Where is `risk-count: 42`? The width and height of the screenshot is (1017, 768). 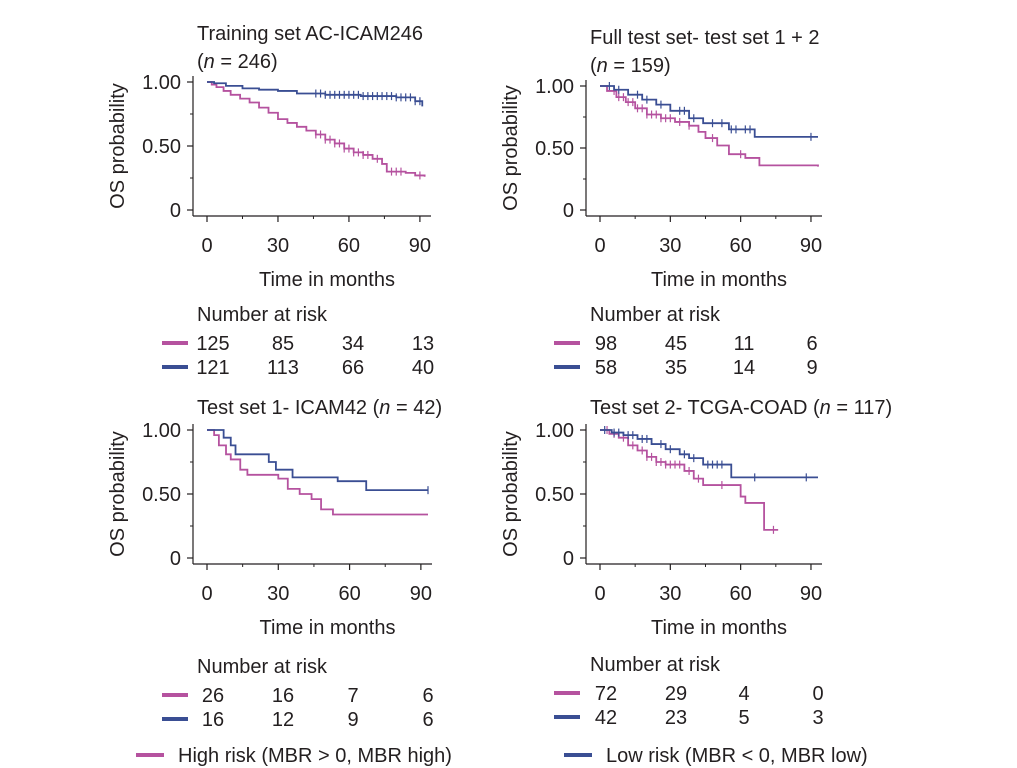
risk-count: 42 is located at coordinates (606, 718).